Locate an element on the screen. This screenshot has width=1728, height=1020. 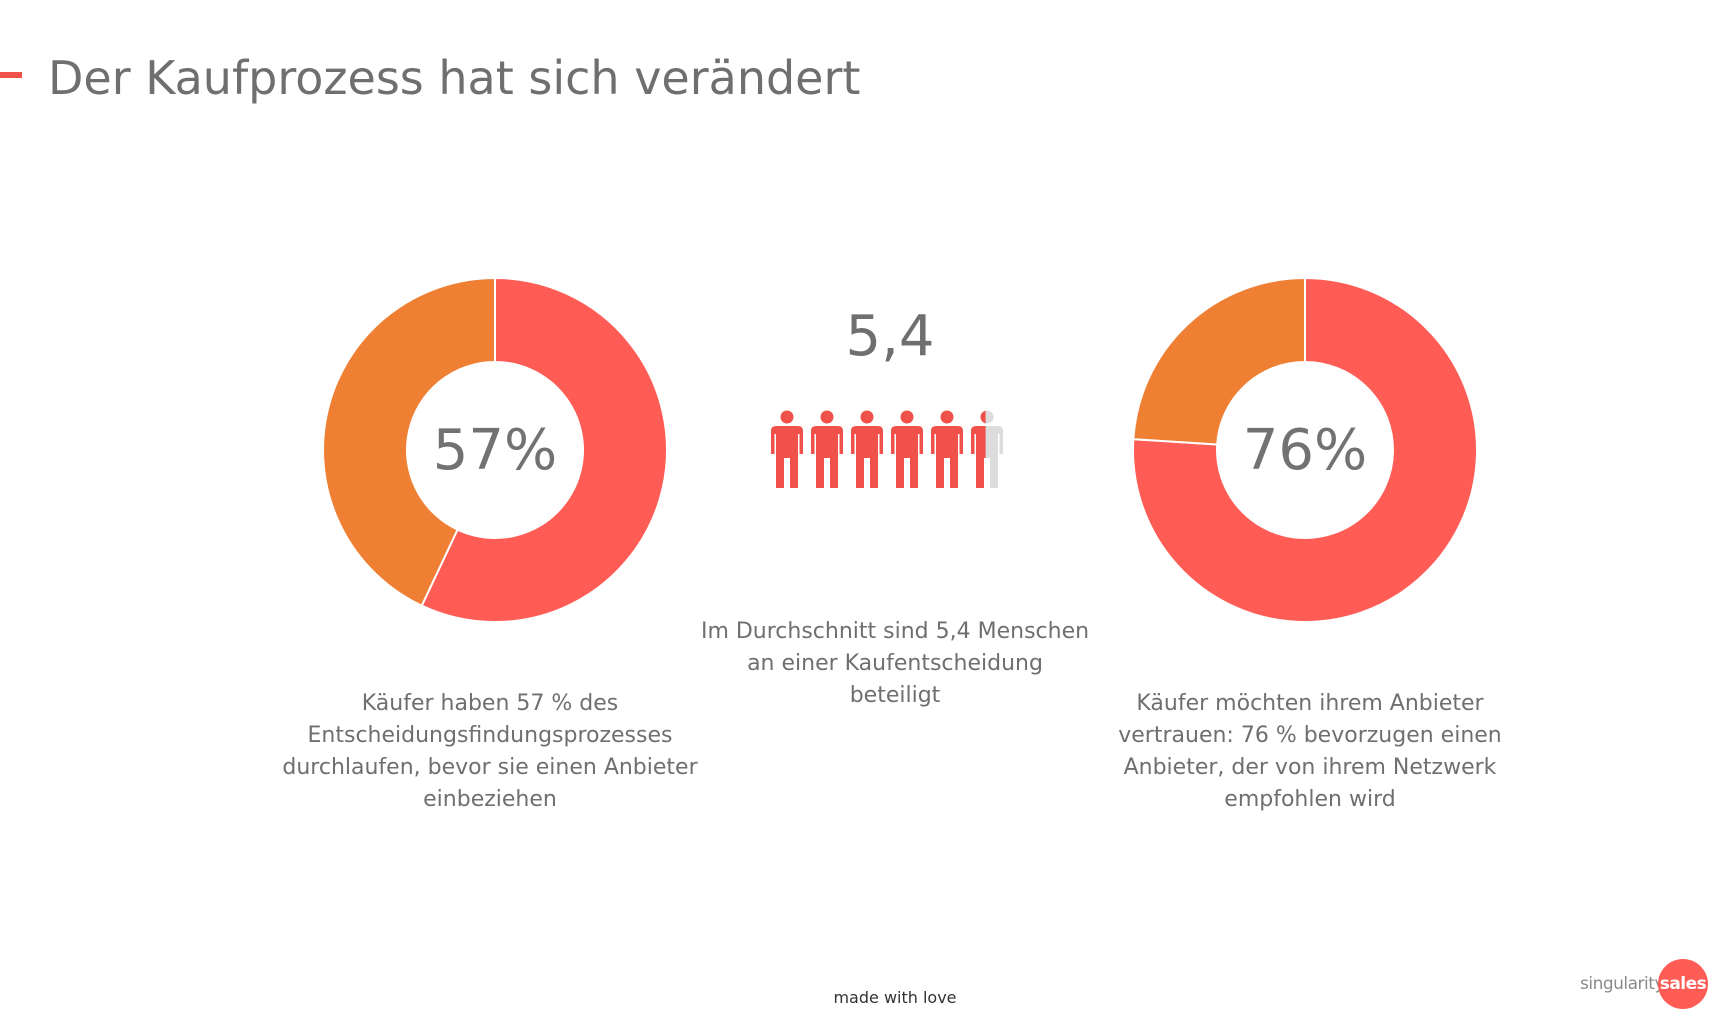
donut-chart-76-svg is located at coordinates (1305, 449).